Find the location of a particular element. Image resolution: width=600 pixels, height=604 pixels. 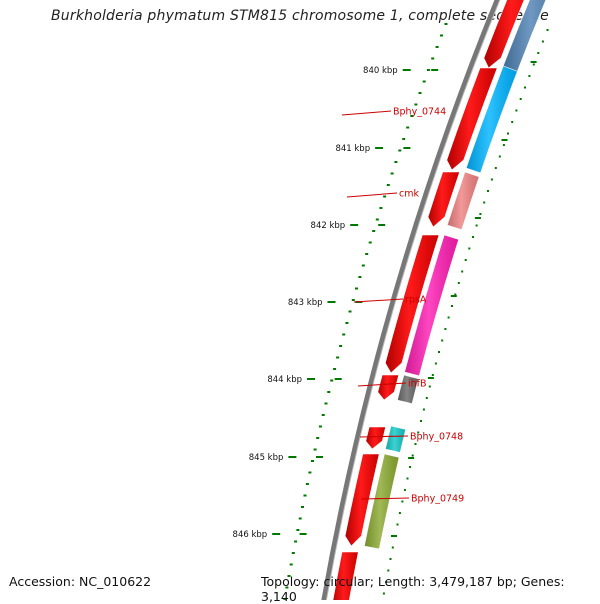

ruler-tick-label: 844 kbp is located at coordinates (284, 380).